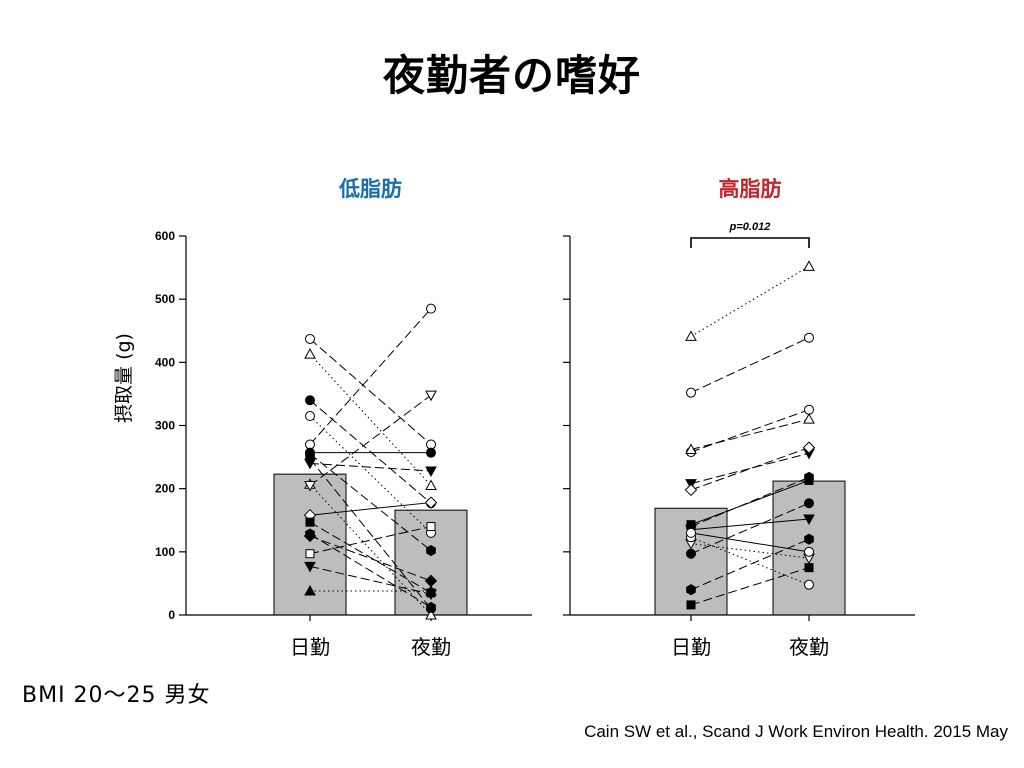 This screenshot has width=1024, height=768. Describe the element at coordinates (370, 189) in the screenshot. I see `panel-title: 低脂肪` at that location.